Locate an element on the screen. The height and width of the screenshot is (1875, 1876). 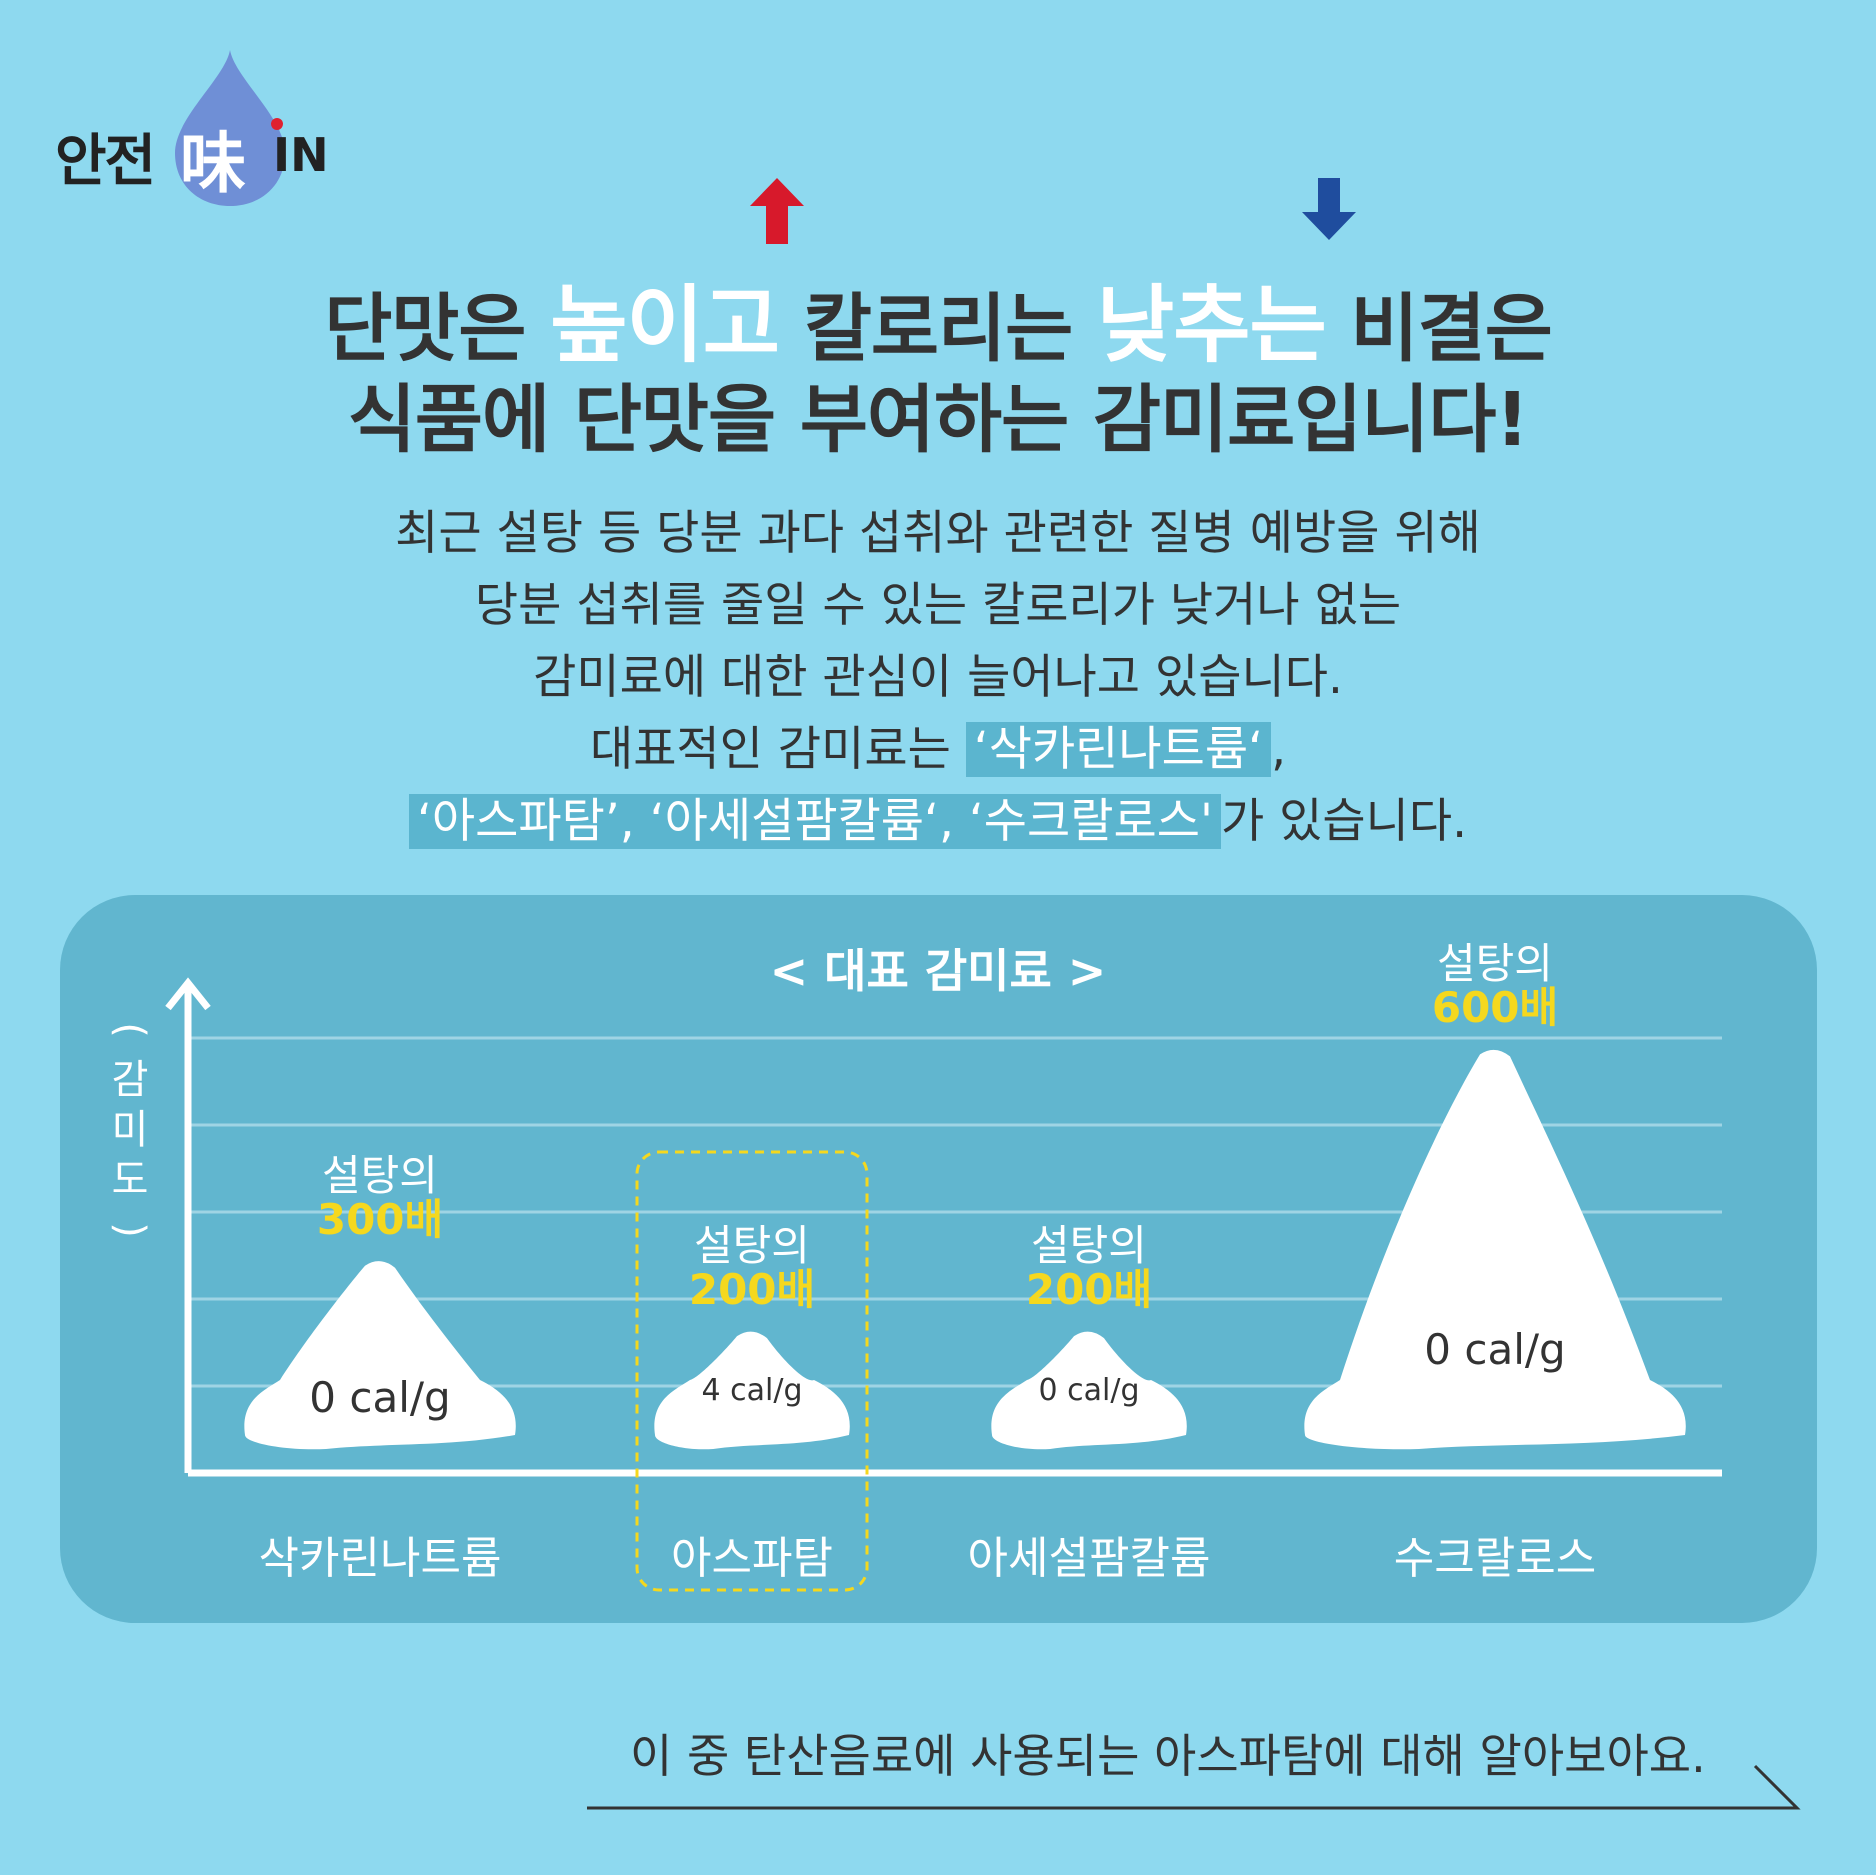
ylabel-char: 감 is located at coordinates (130, 1080).